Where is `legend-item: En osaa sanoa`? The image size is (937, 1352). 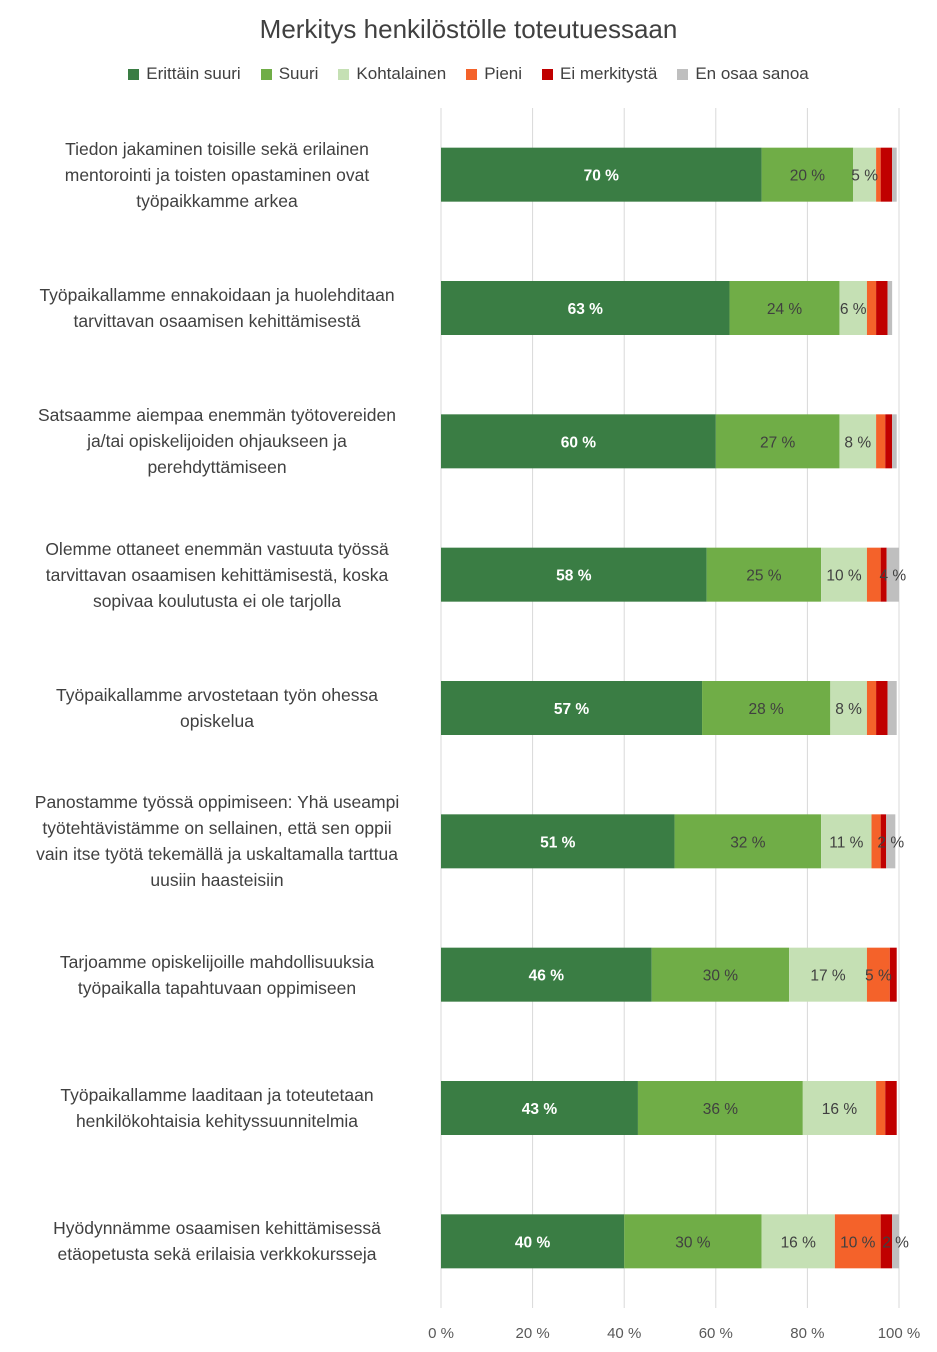
legend-item: En osaa sanoa is located at coordinates (743, 74).